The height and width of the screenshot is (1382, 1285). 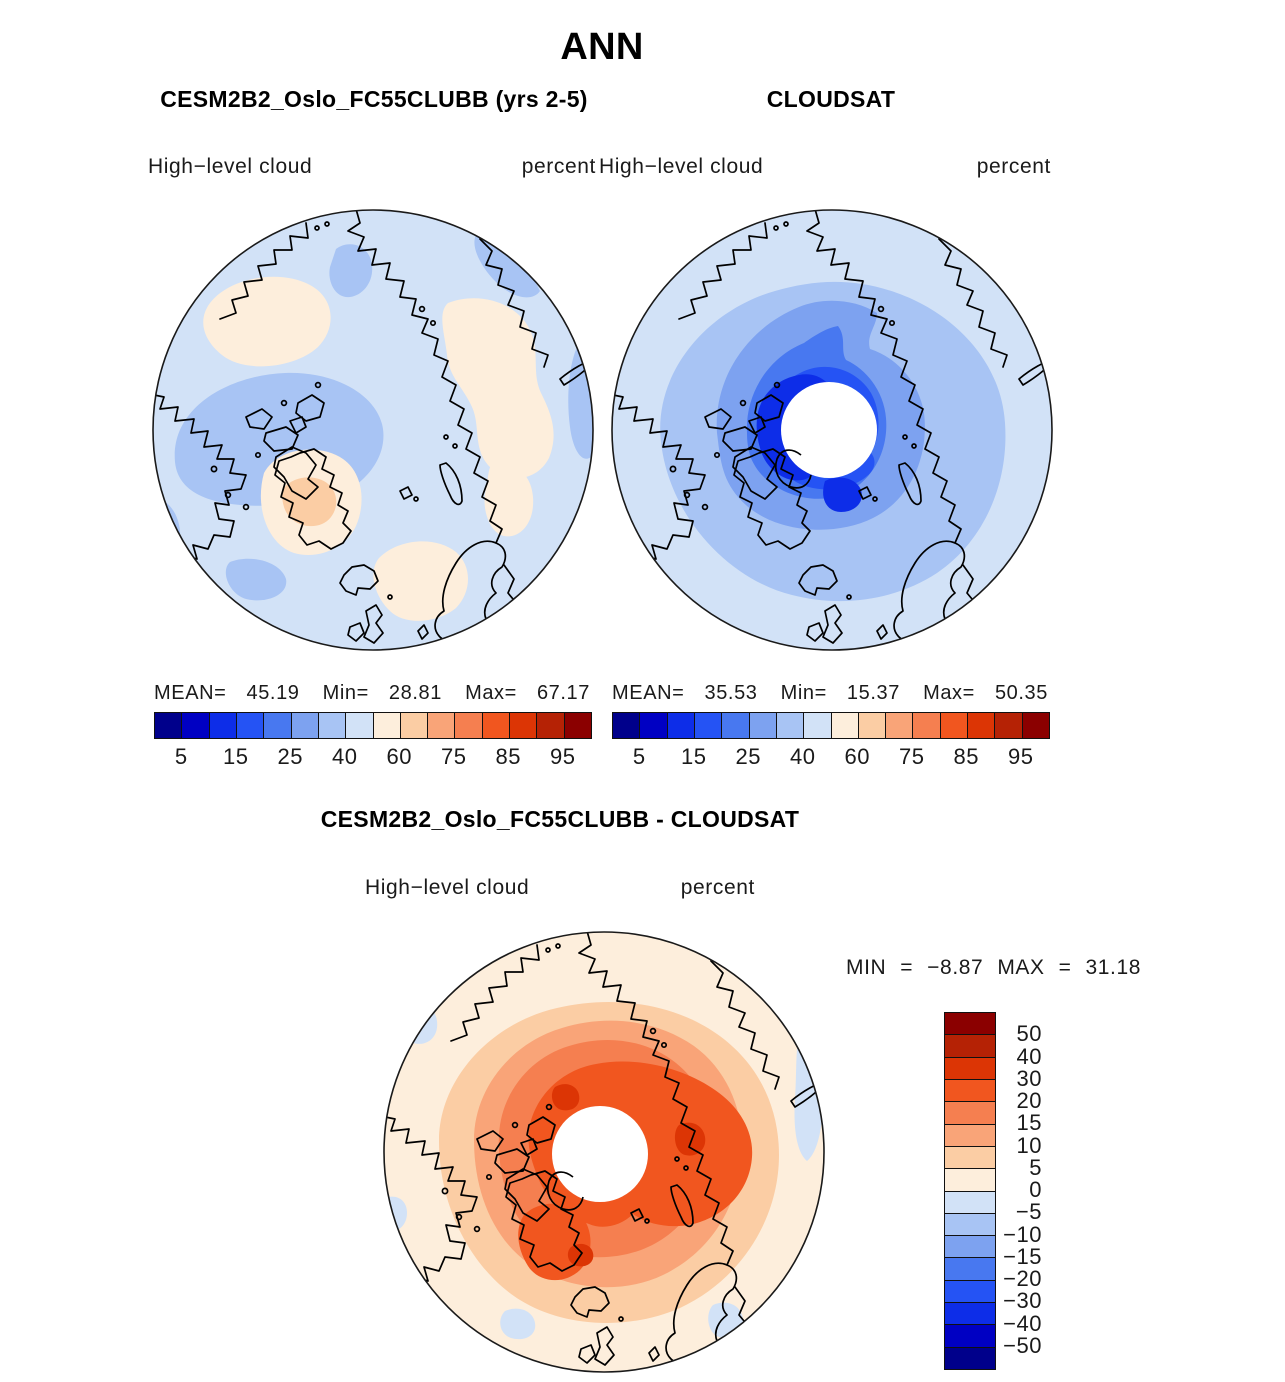 I want to click on obs-map, so click(x=832, y=430).